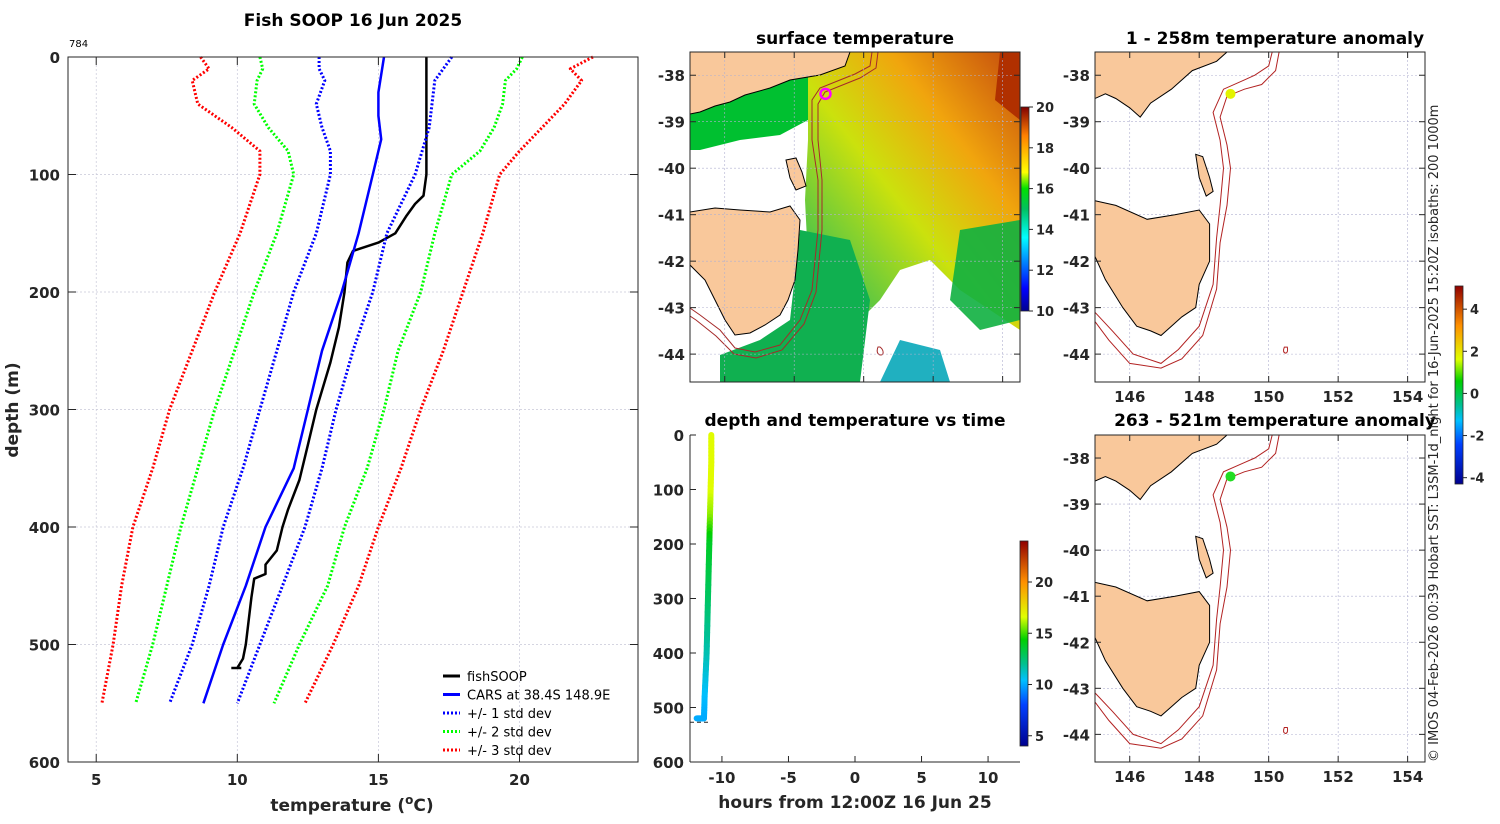  Describe the element at coordinates (1275, 39) in the screenshot. I see `map-title: 1 - 258m temperature anomaly` at that location.